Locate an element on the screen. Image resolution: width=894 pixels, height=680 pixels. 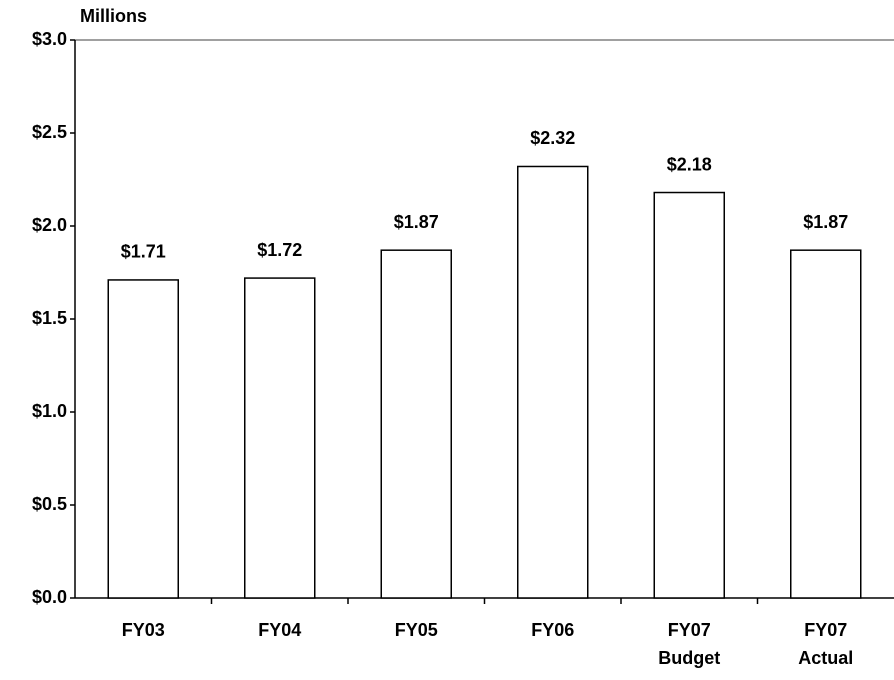
y-tick-label: $0.5 is located at coordinates (49, 504).